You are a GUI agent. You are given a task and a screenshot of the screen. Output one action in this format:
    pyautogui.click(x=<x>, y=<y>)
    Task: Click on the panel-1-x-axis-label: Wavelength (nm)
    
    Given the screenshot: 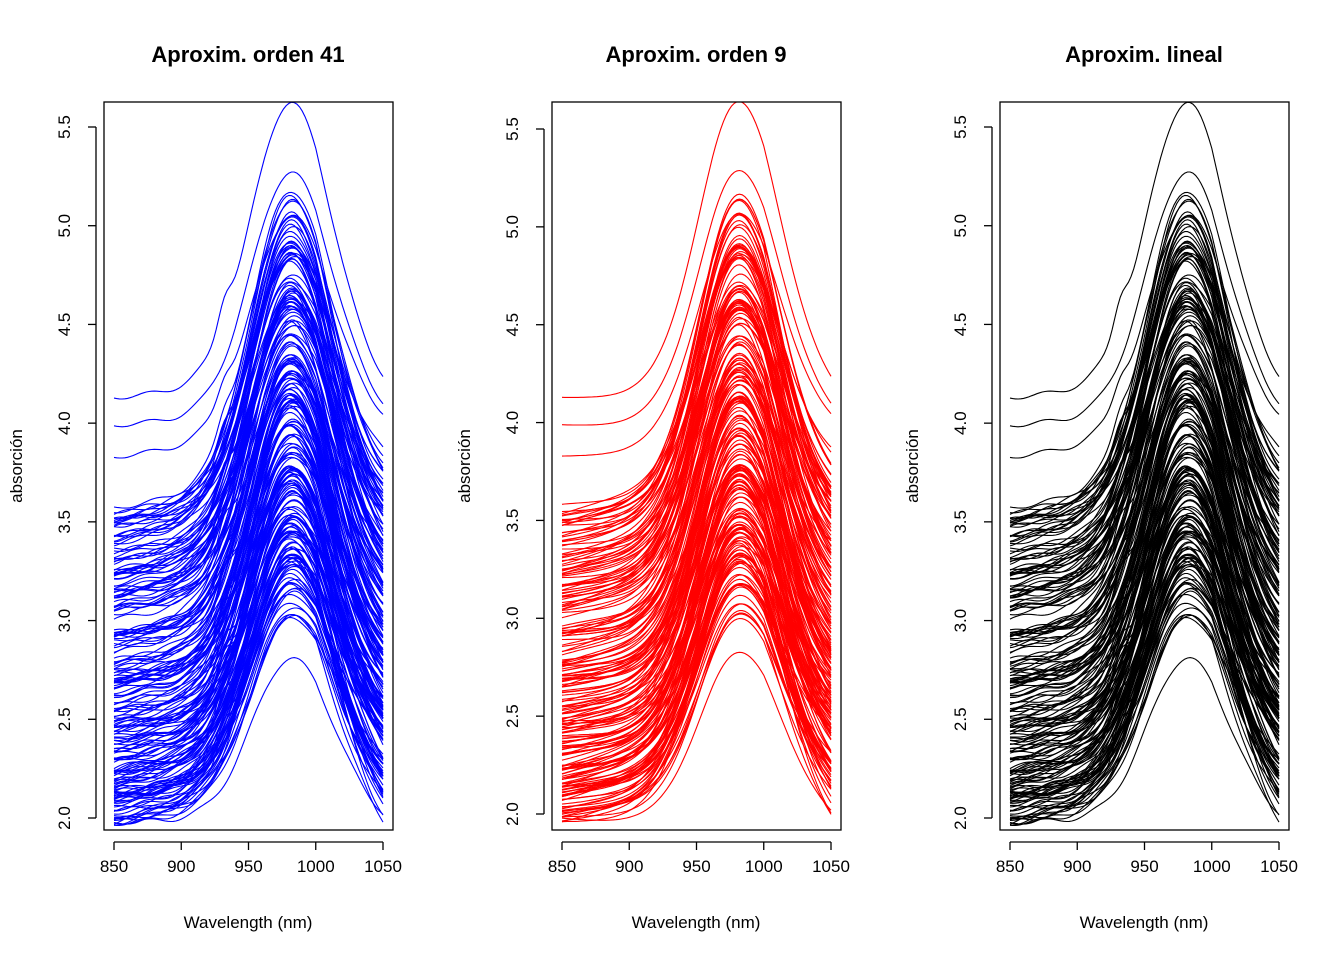 What is the action you would take?
    pyautogui.click(x=248, y=922)
    